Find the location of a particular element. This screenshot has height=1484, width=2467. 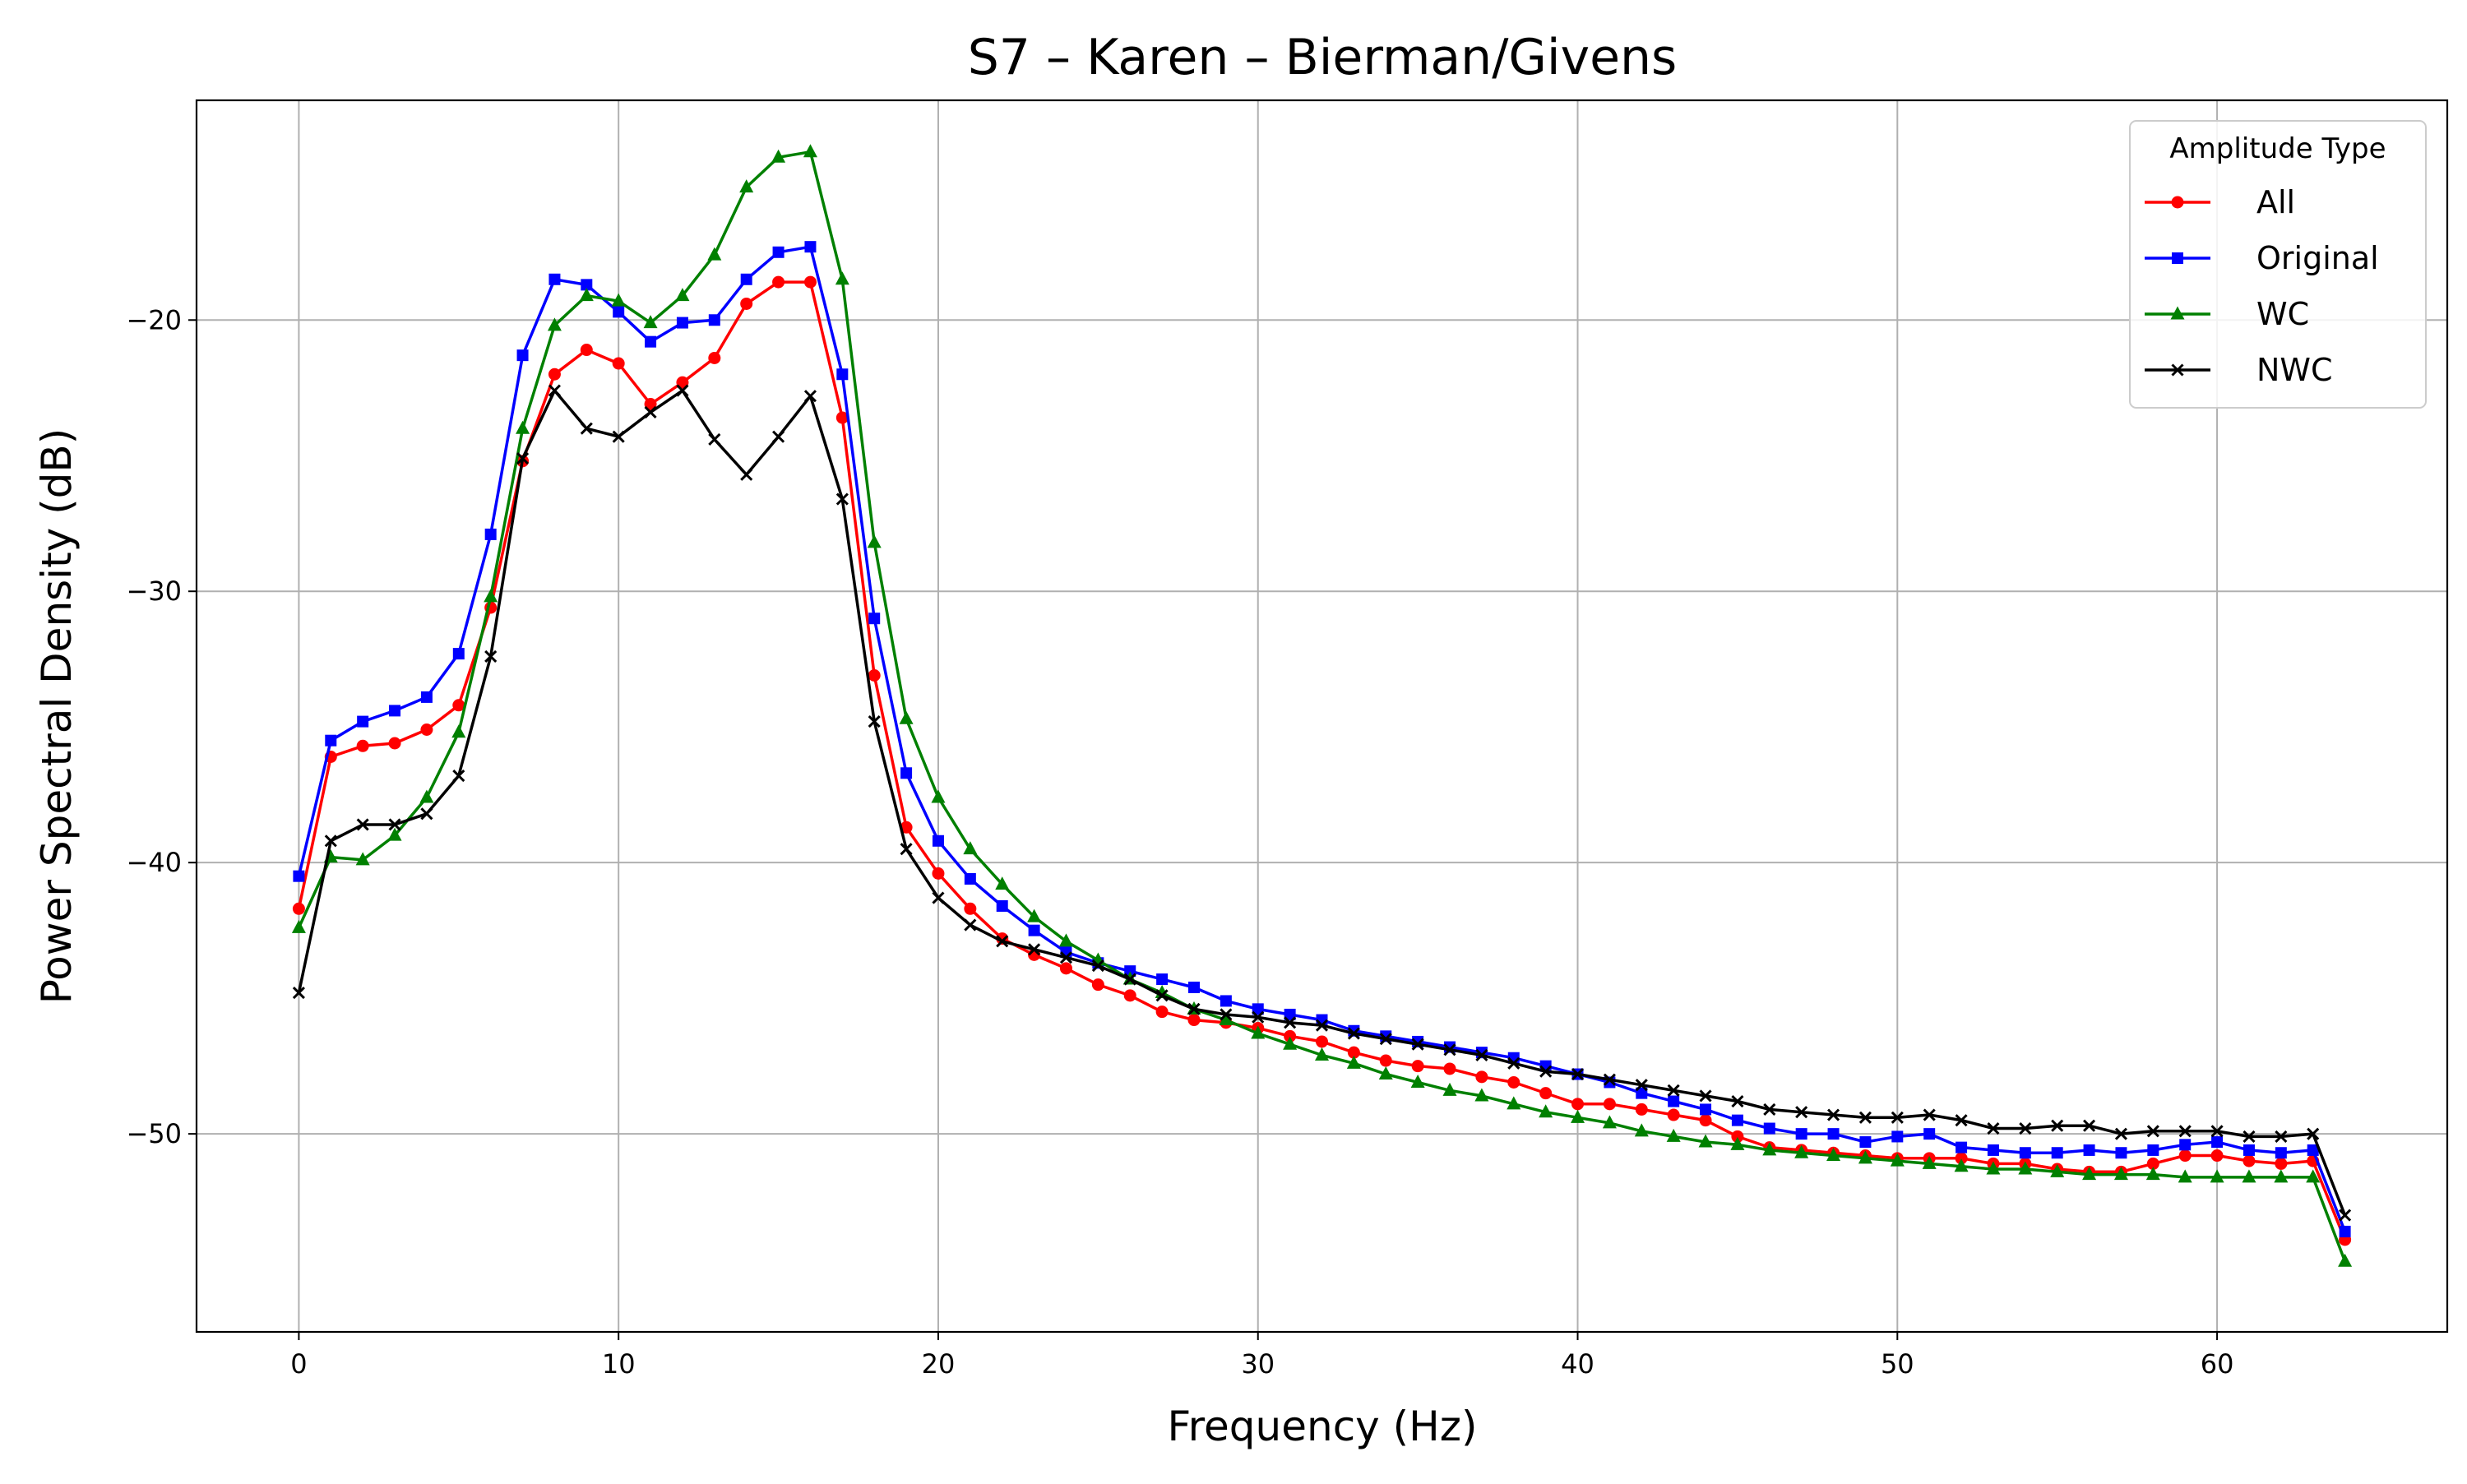

legend-marker-nwc is located at coordinates (2177, 370).